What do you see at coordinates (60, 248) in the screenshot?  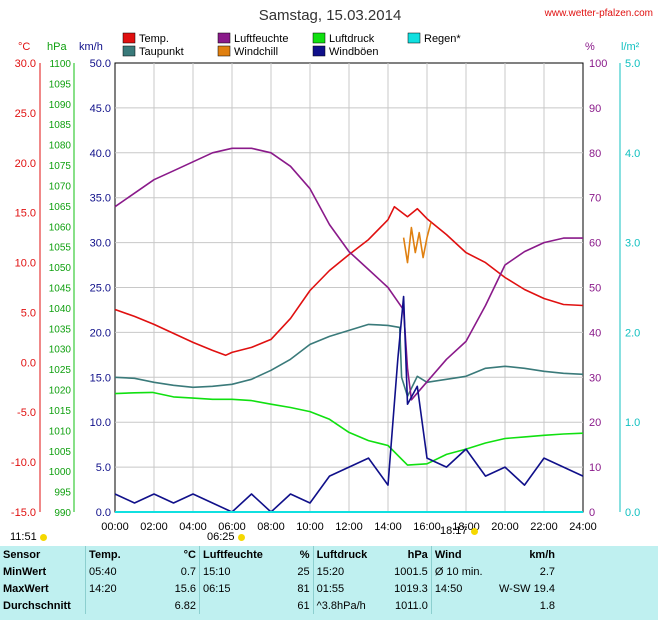 I see `hpa-tick-label: 1055` at bounding box center [60, 248].